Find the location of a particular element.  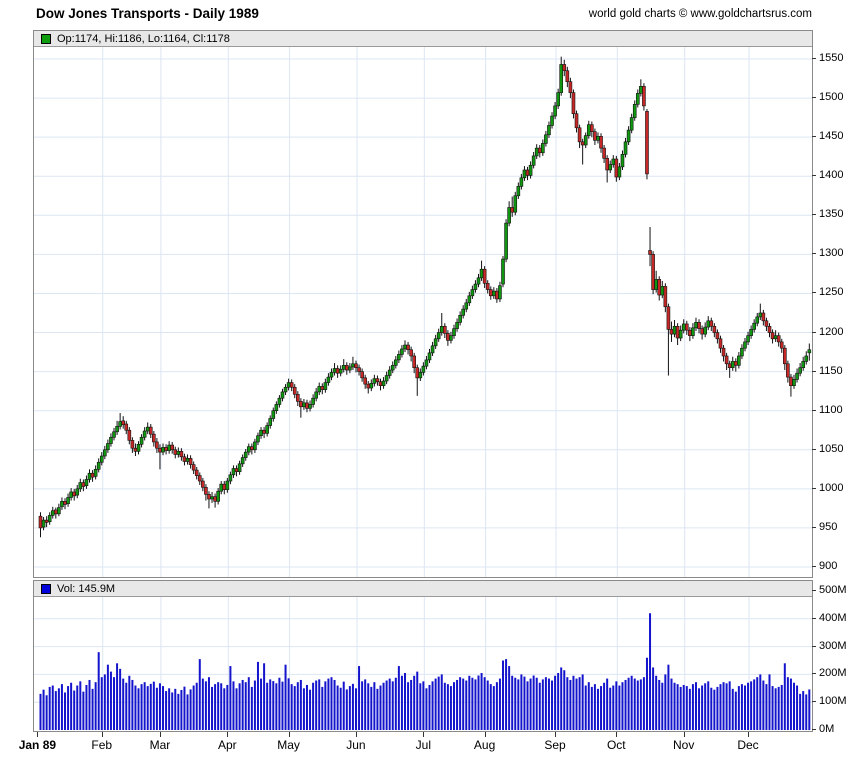

price-axis-label: 1050 is located at coordinates (831, 448).